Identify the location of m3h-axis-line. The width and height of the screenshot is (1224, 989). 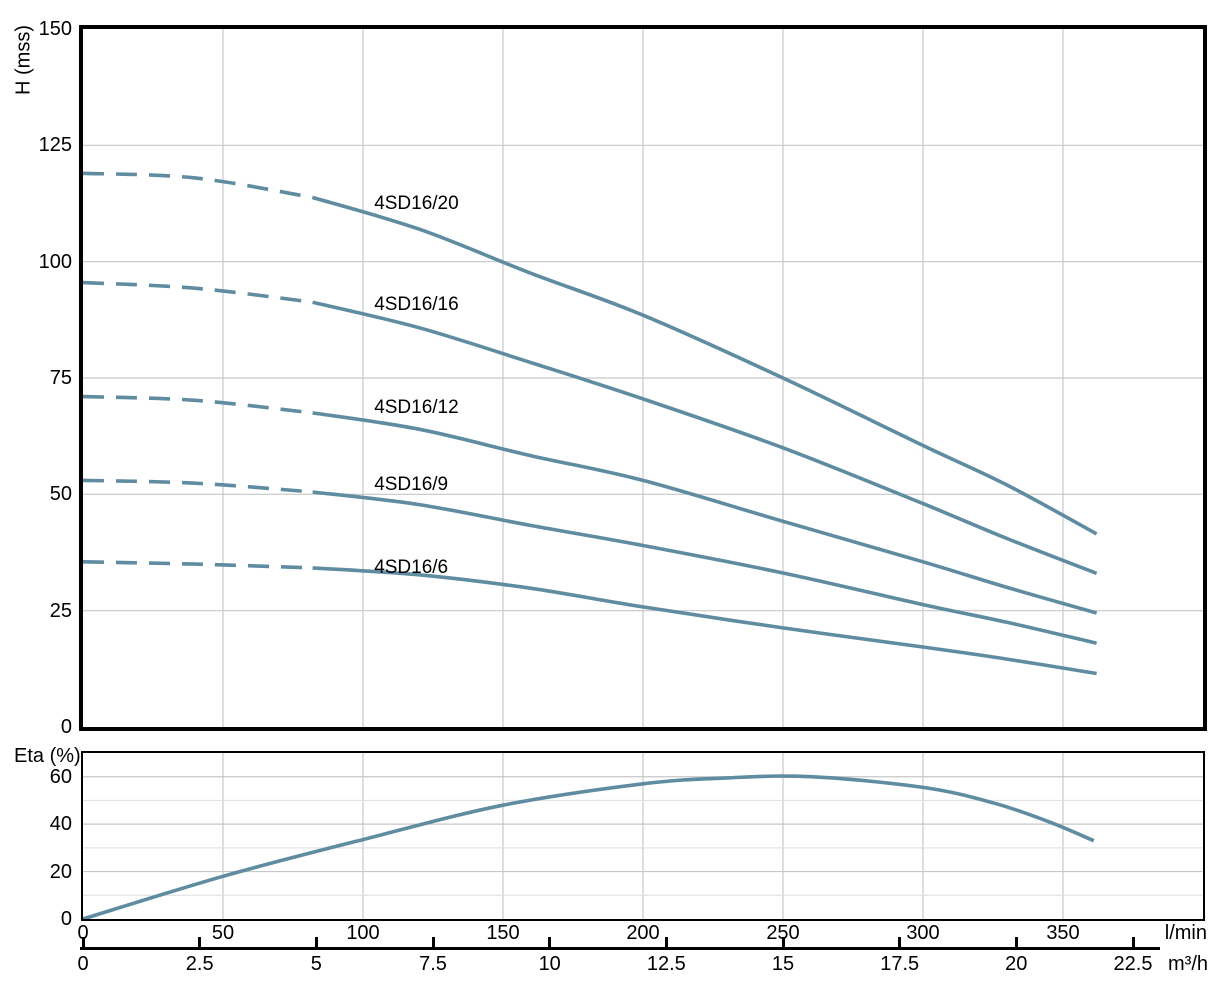
(620, 948).